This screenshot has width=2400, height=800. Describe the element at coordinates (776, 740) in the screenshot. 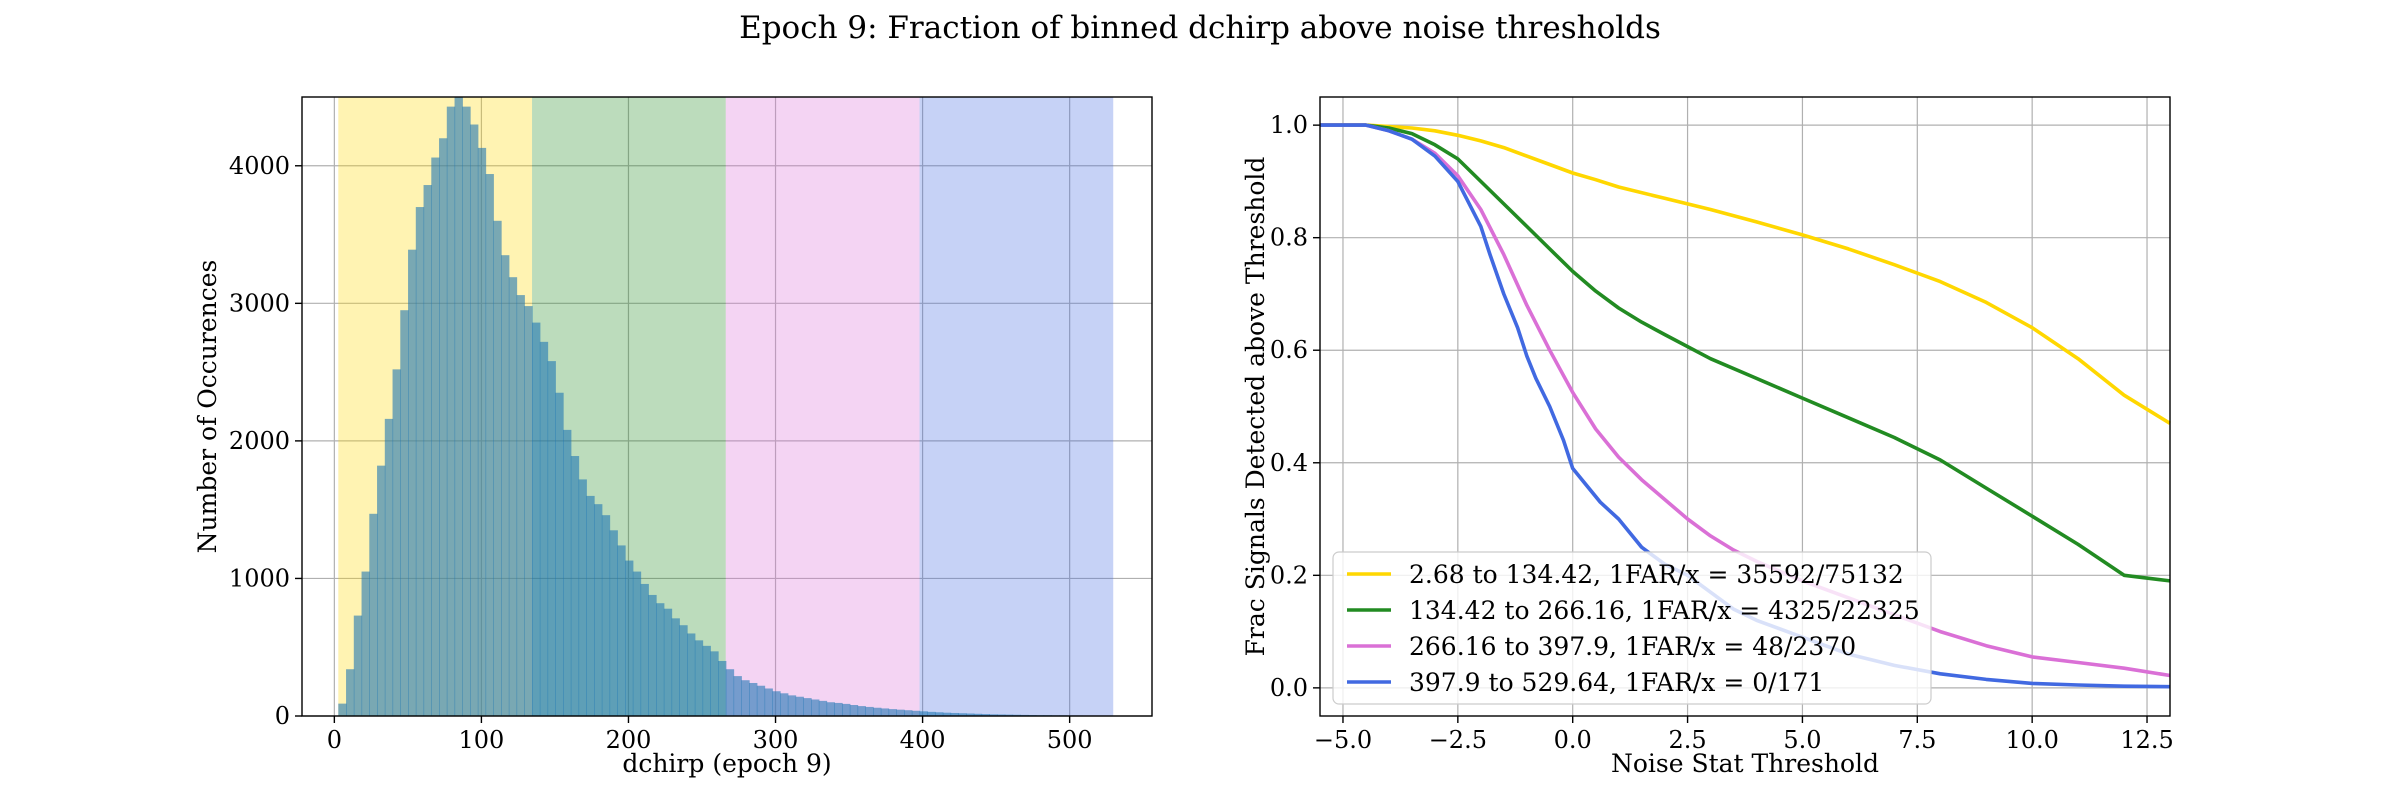

I see `x-tick-label: 300` at that location.